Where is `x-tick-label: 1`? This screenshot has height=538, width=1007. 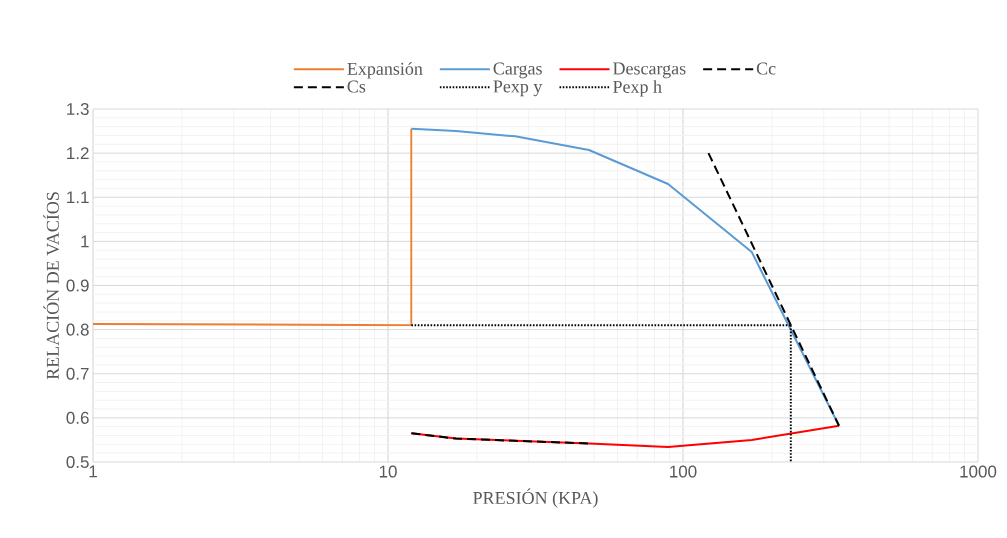
x-tick-label: 1 is located at coordinates (93, 471).